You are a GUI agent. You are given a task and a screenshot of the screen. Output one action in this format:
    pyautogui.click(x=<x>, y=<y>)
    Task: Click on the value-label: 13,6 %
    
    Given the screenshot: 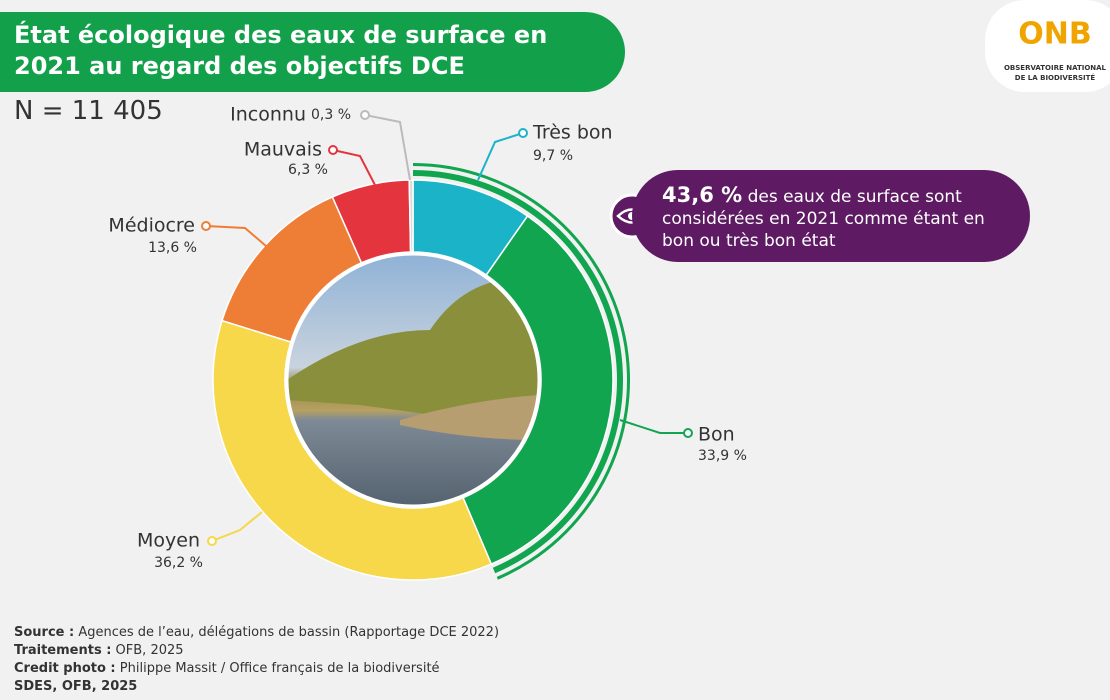 What is the action you would take?
    pyautogui.click(x=172, y=248)
    